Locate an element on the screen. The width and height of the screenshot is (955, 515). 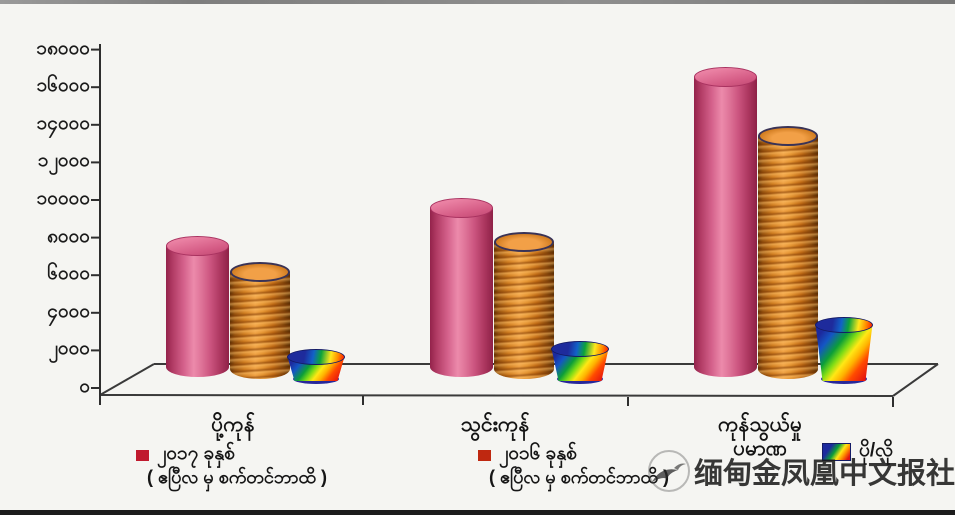
legend-label-2: ၂၀၁၆ ခုနှစ် is located at coordinates (538, 453).